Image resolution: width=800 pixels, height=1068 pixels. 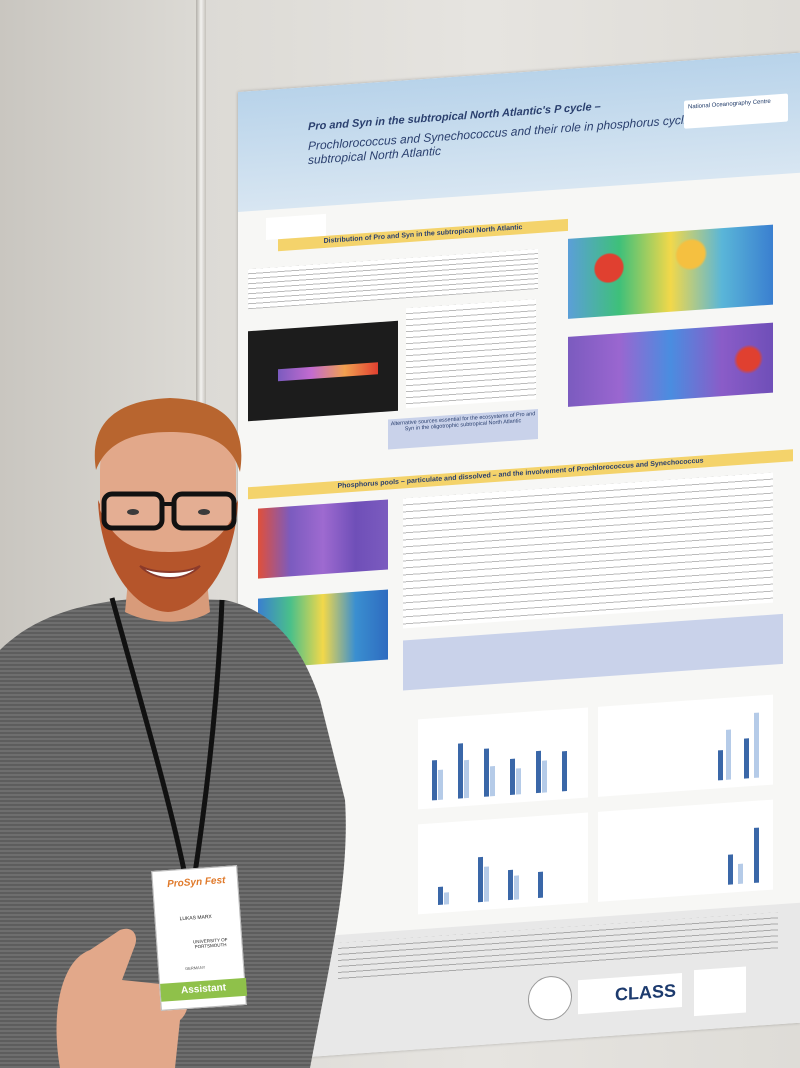 What do you see at coordinates (323, 539) in the screenshot?
I see `heatmap-c` at bounding box center [323, 539].